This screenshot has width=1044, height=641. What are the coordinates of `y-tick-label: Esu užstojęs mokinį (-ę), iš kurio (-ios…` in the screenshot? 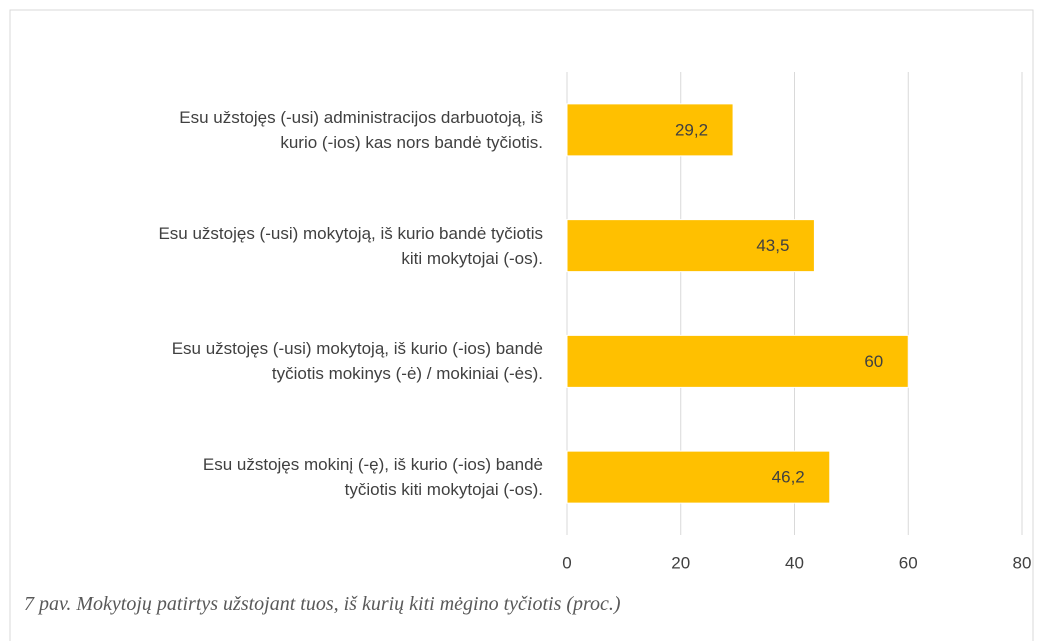 It's located at (372, 477).